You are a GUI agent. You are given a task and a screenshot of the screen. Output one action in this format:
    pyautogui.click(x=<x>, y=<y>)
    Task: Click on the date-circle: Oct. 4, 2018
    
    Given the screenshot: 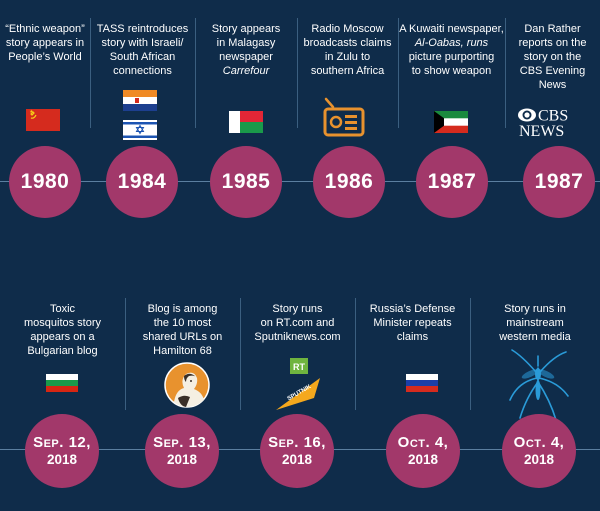 What is the action you would take?
    pyautogui.click(x=539, y=451)
    